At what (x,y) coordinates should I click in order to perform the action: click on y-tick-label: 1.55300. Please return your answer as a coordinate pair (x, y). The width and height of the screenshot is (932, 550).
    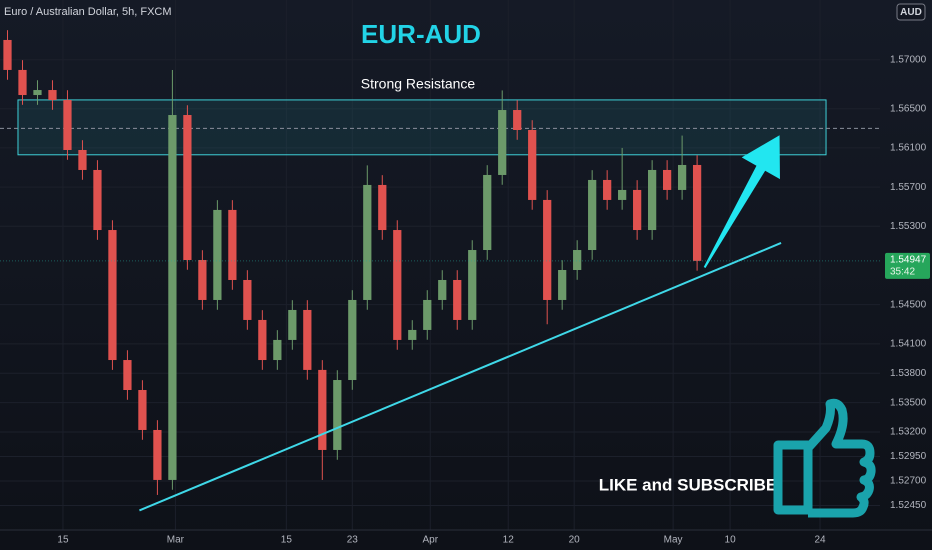
    Looking at the image, I should click on (908, 226).